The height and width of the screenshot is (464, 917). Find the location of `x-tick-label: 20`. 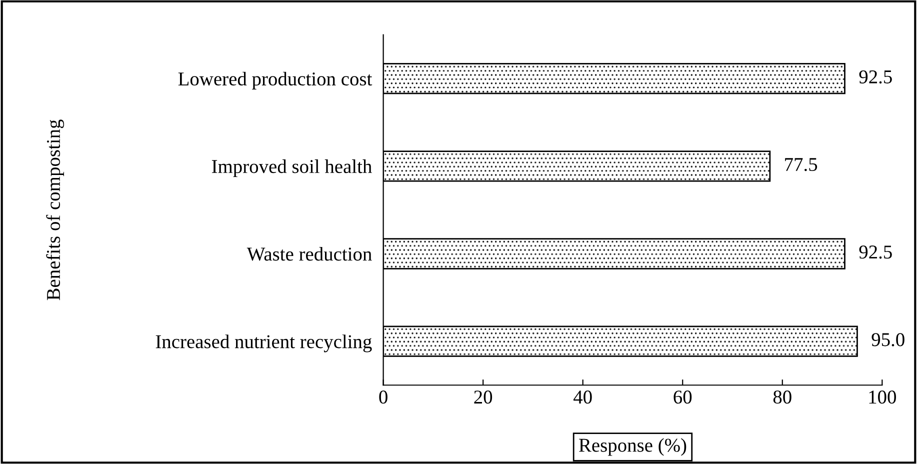

x-tick-label: 20 is located at coordinates (483, 397).